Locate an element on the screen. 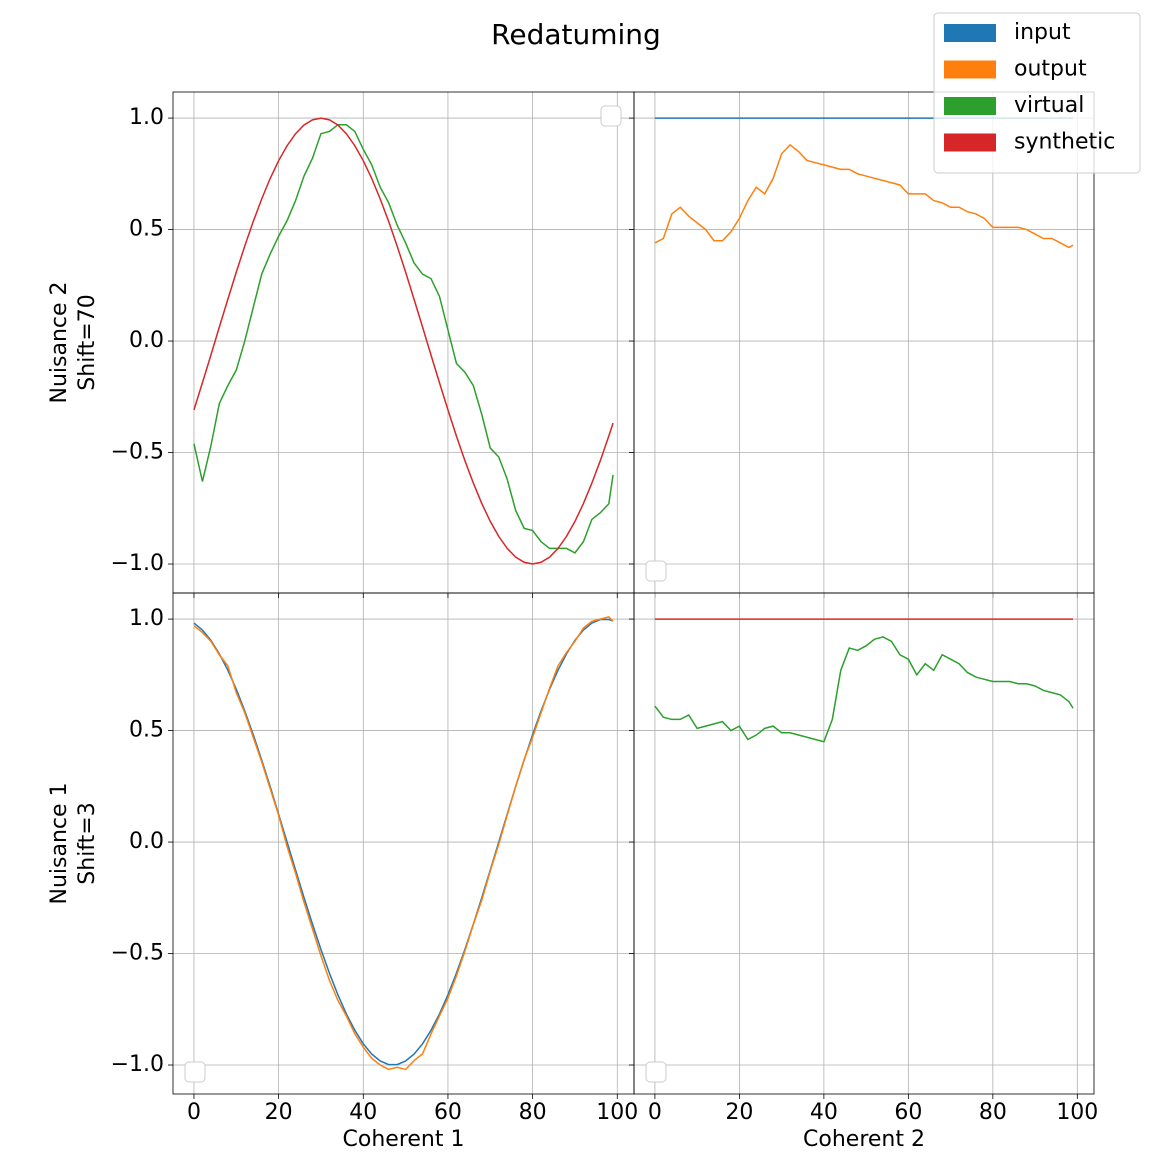 This screenshot has height=1152, width=1152. y-axis-label: Shift=3 is located at coordinates (87, 843).